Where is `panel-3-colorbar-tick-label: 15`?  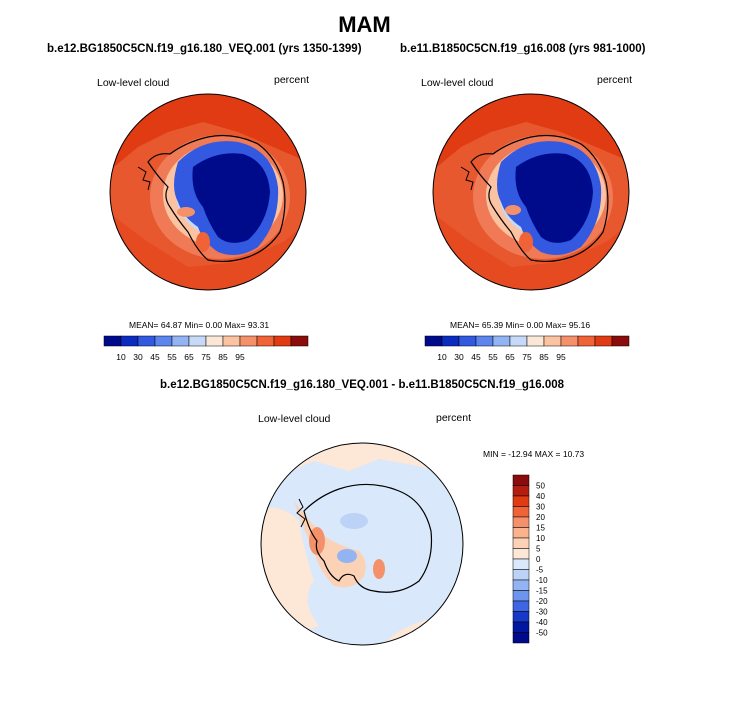 panel-3-colorbar-tick-label: 15 is located at coordinates (540, 528).